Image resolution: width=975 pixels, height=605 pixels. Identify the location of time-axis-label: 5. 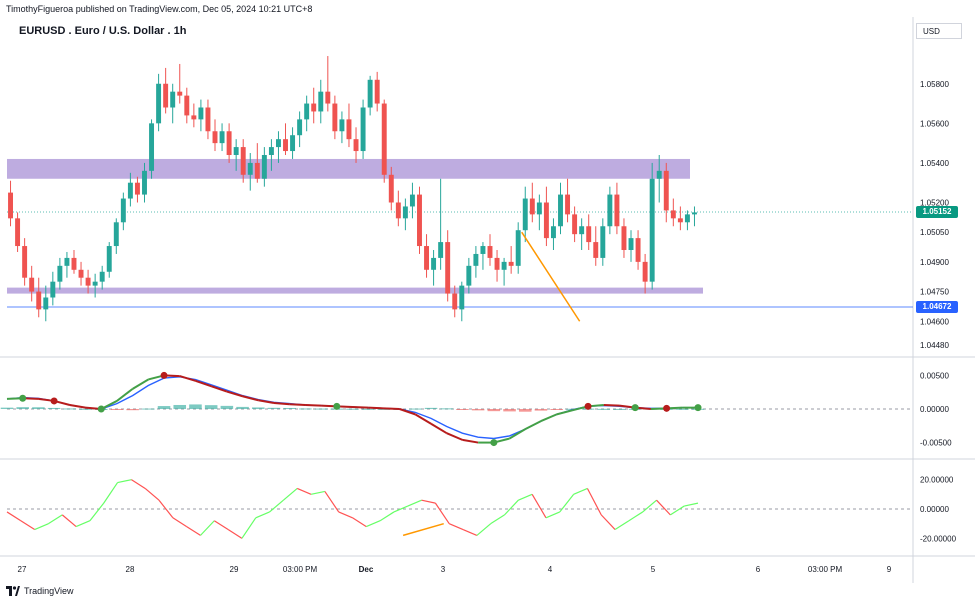
(653, 569).